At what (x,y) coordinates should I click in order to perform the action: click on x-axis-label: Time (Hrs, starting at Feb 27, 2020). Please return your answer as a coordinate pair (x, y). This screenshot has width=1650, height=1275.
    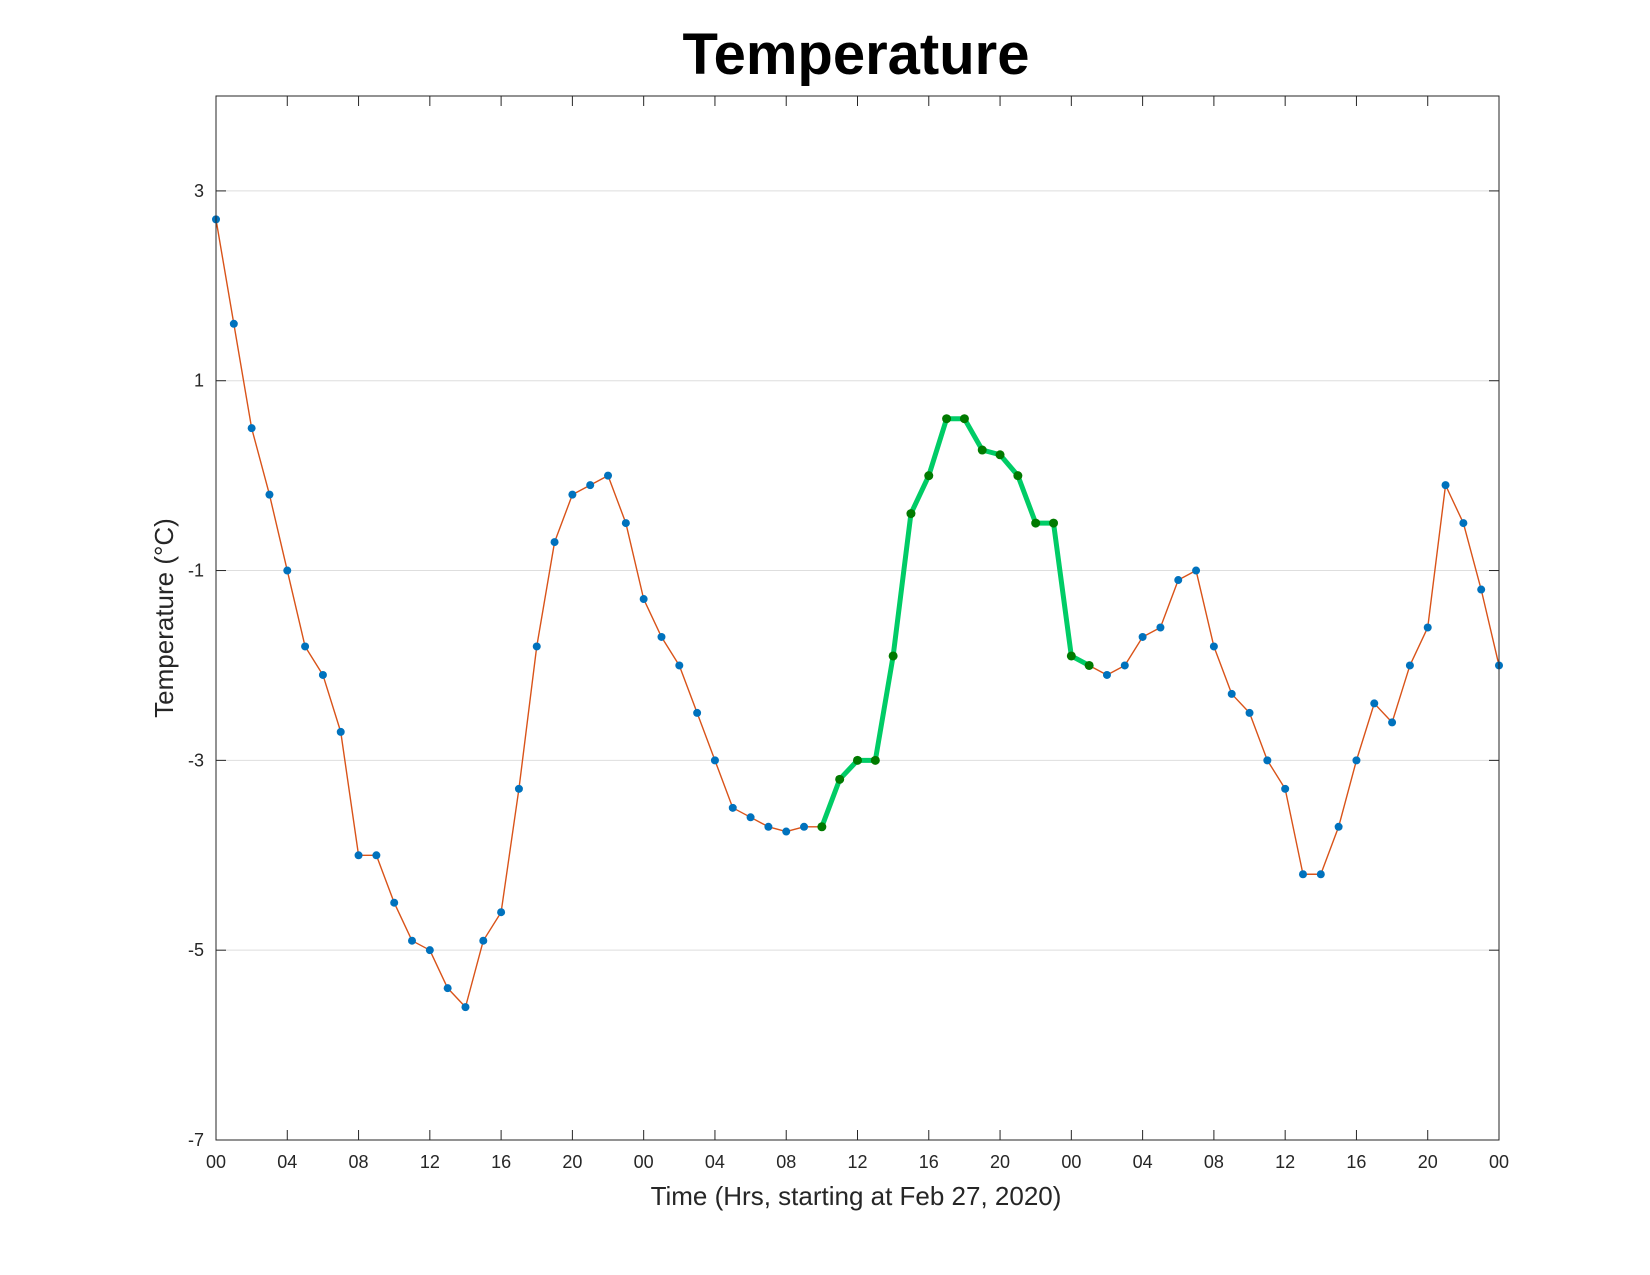
    Looking at the image, I should click on (856, 1196).